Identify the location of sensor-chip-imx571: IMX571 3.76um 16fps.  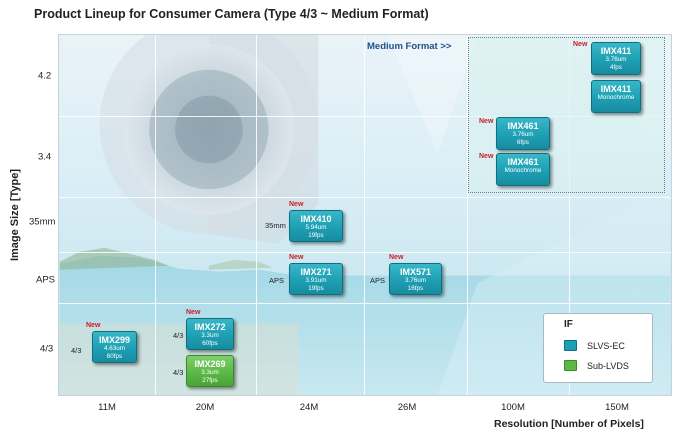
(415, 279).